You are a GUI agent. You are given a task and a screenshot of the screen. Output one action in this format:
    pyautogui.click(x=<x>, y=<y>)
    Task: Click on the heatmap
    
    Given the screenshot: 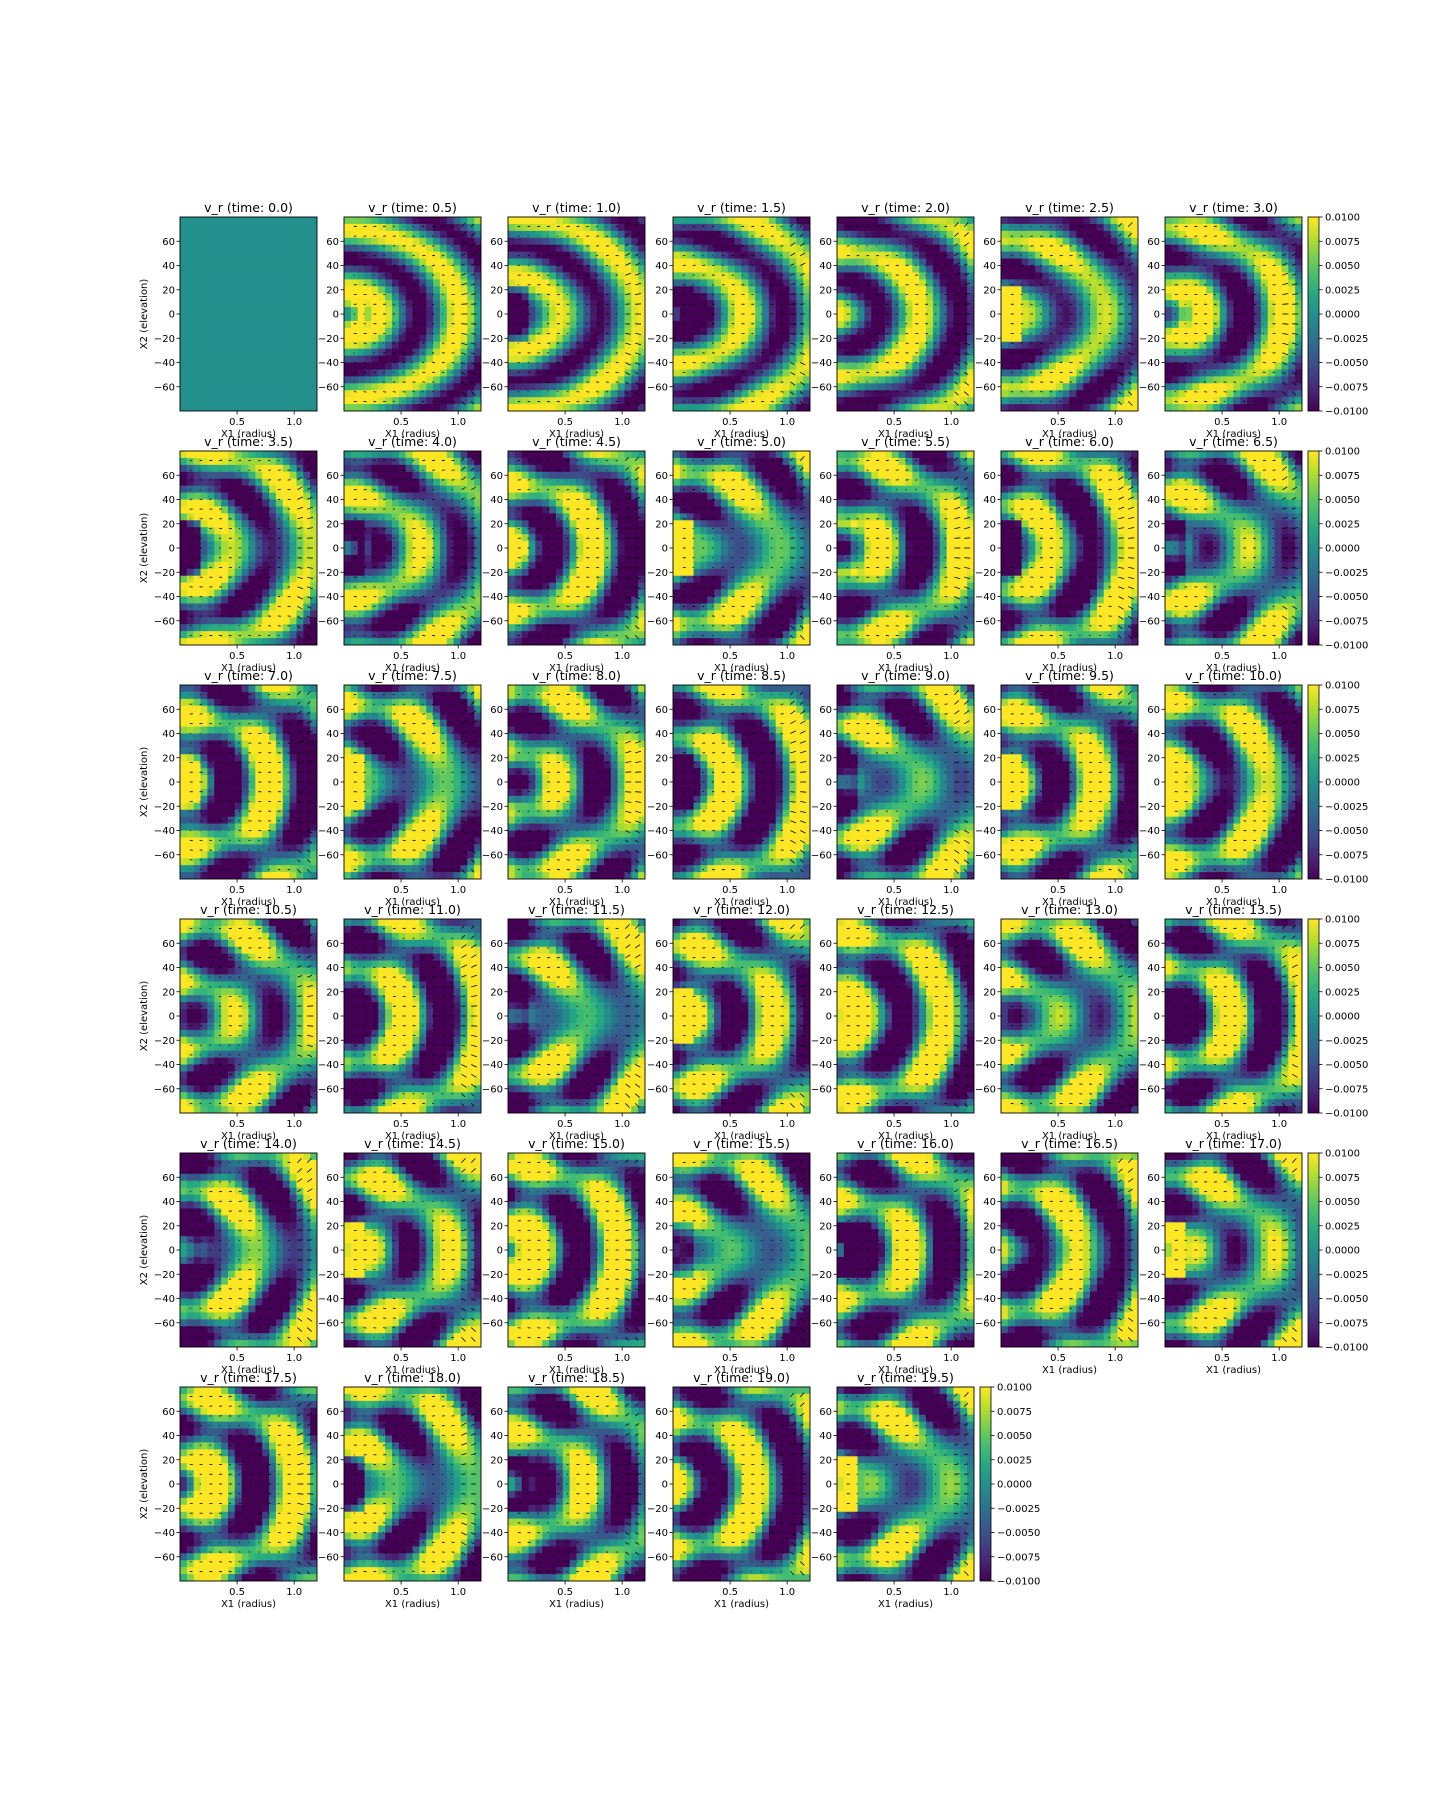 What is the action you would take?
    pyautogui.click(x=1233, y=314)
    